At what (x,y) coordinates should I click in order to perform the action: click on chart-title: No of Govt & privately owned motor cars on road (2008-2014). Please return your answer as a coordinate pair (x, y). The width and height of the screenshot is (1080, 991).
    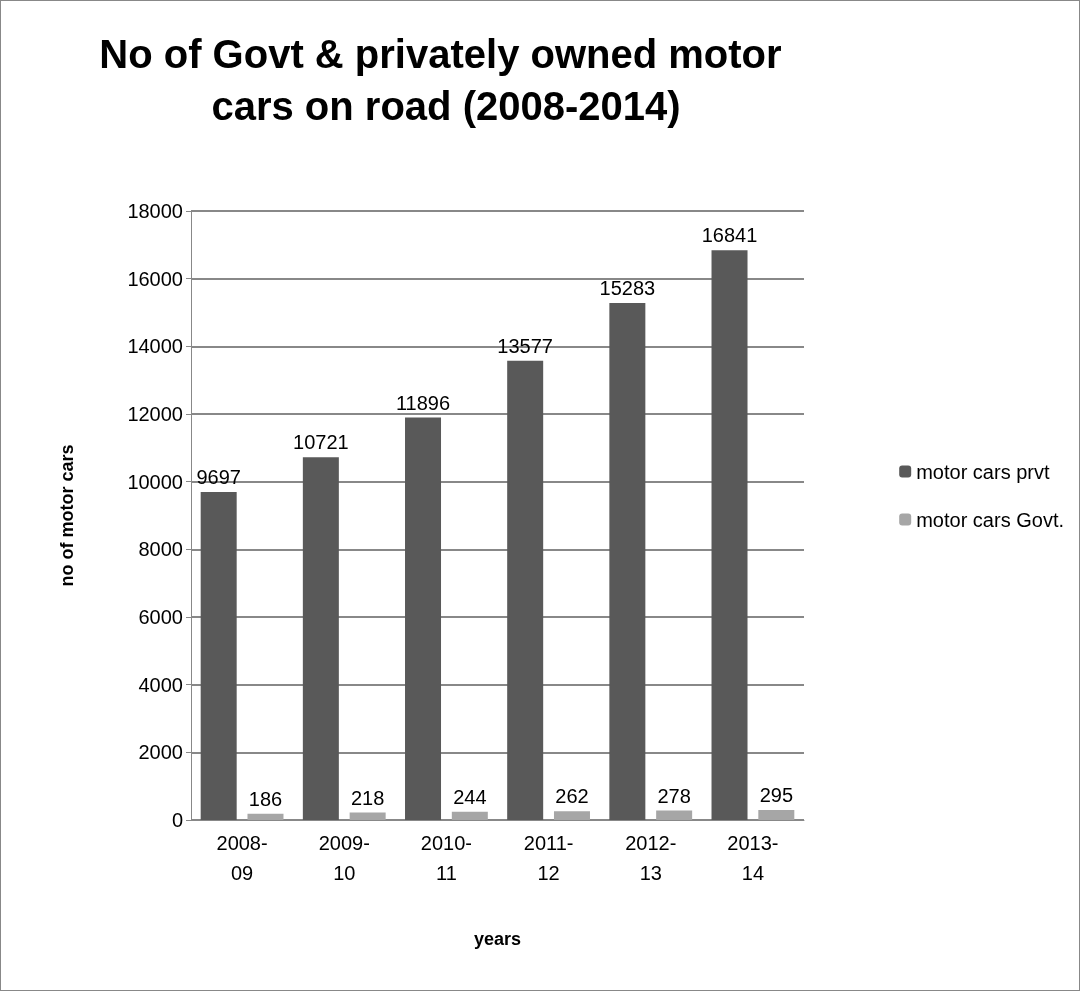
    Looking at the image, I should click on (446, 80).